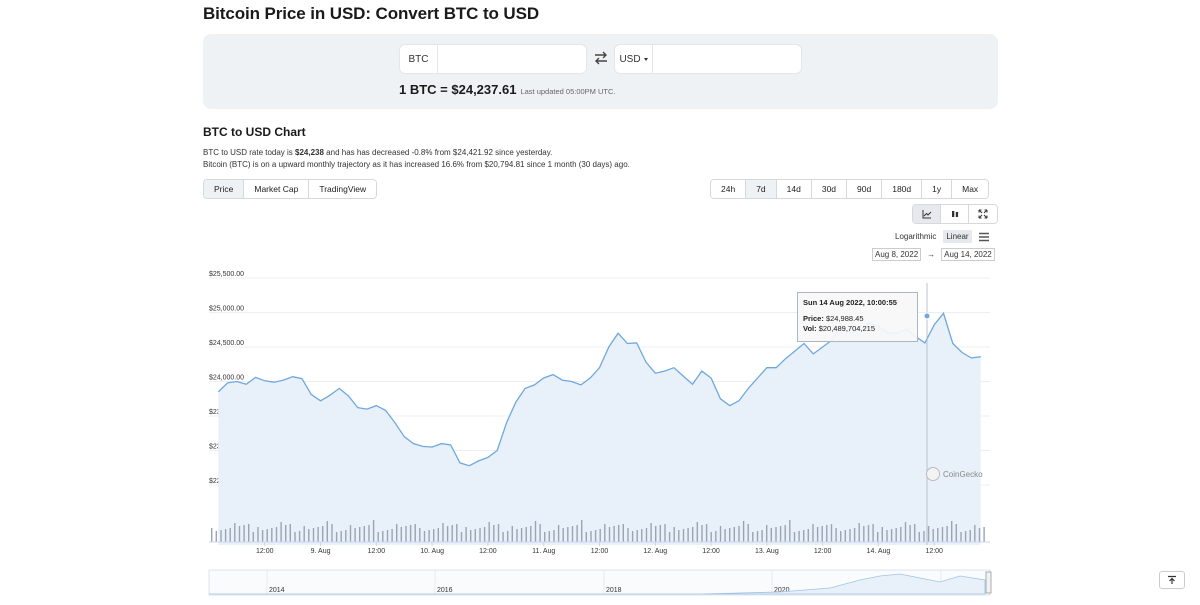 This screenshot has width=1200, height=605. What do you see at coordinates (897, 254) in the screenshot?
I see `date-from-input: Aug 8, 2022` at bounding box center [897, 254].